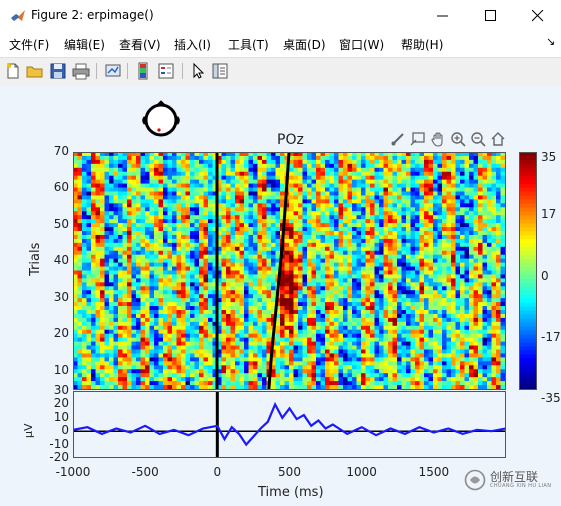 The image size is (561, 506). I want to click on data-tips-icon, so click(418, 139).